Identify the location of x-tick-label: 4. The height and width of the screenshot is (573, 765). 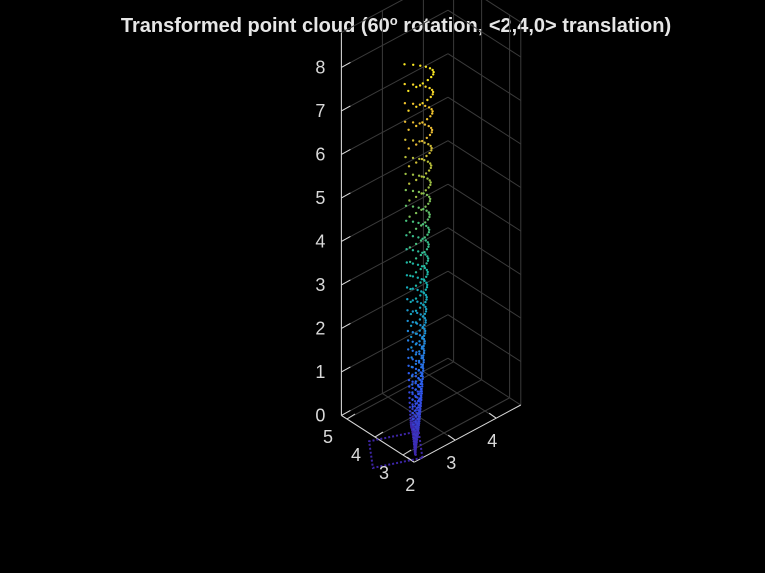
(492, 441).